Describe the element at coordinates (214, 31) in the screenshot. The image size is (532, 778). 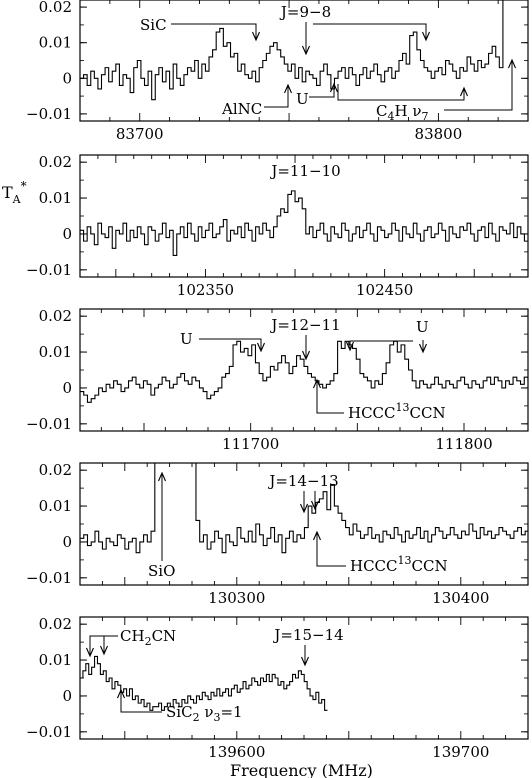
I see `annotation-1-1-leader` at that location.